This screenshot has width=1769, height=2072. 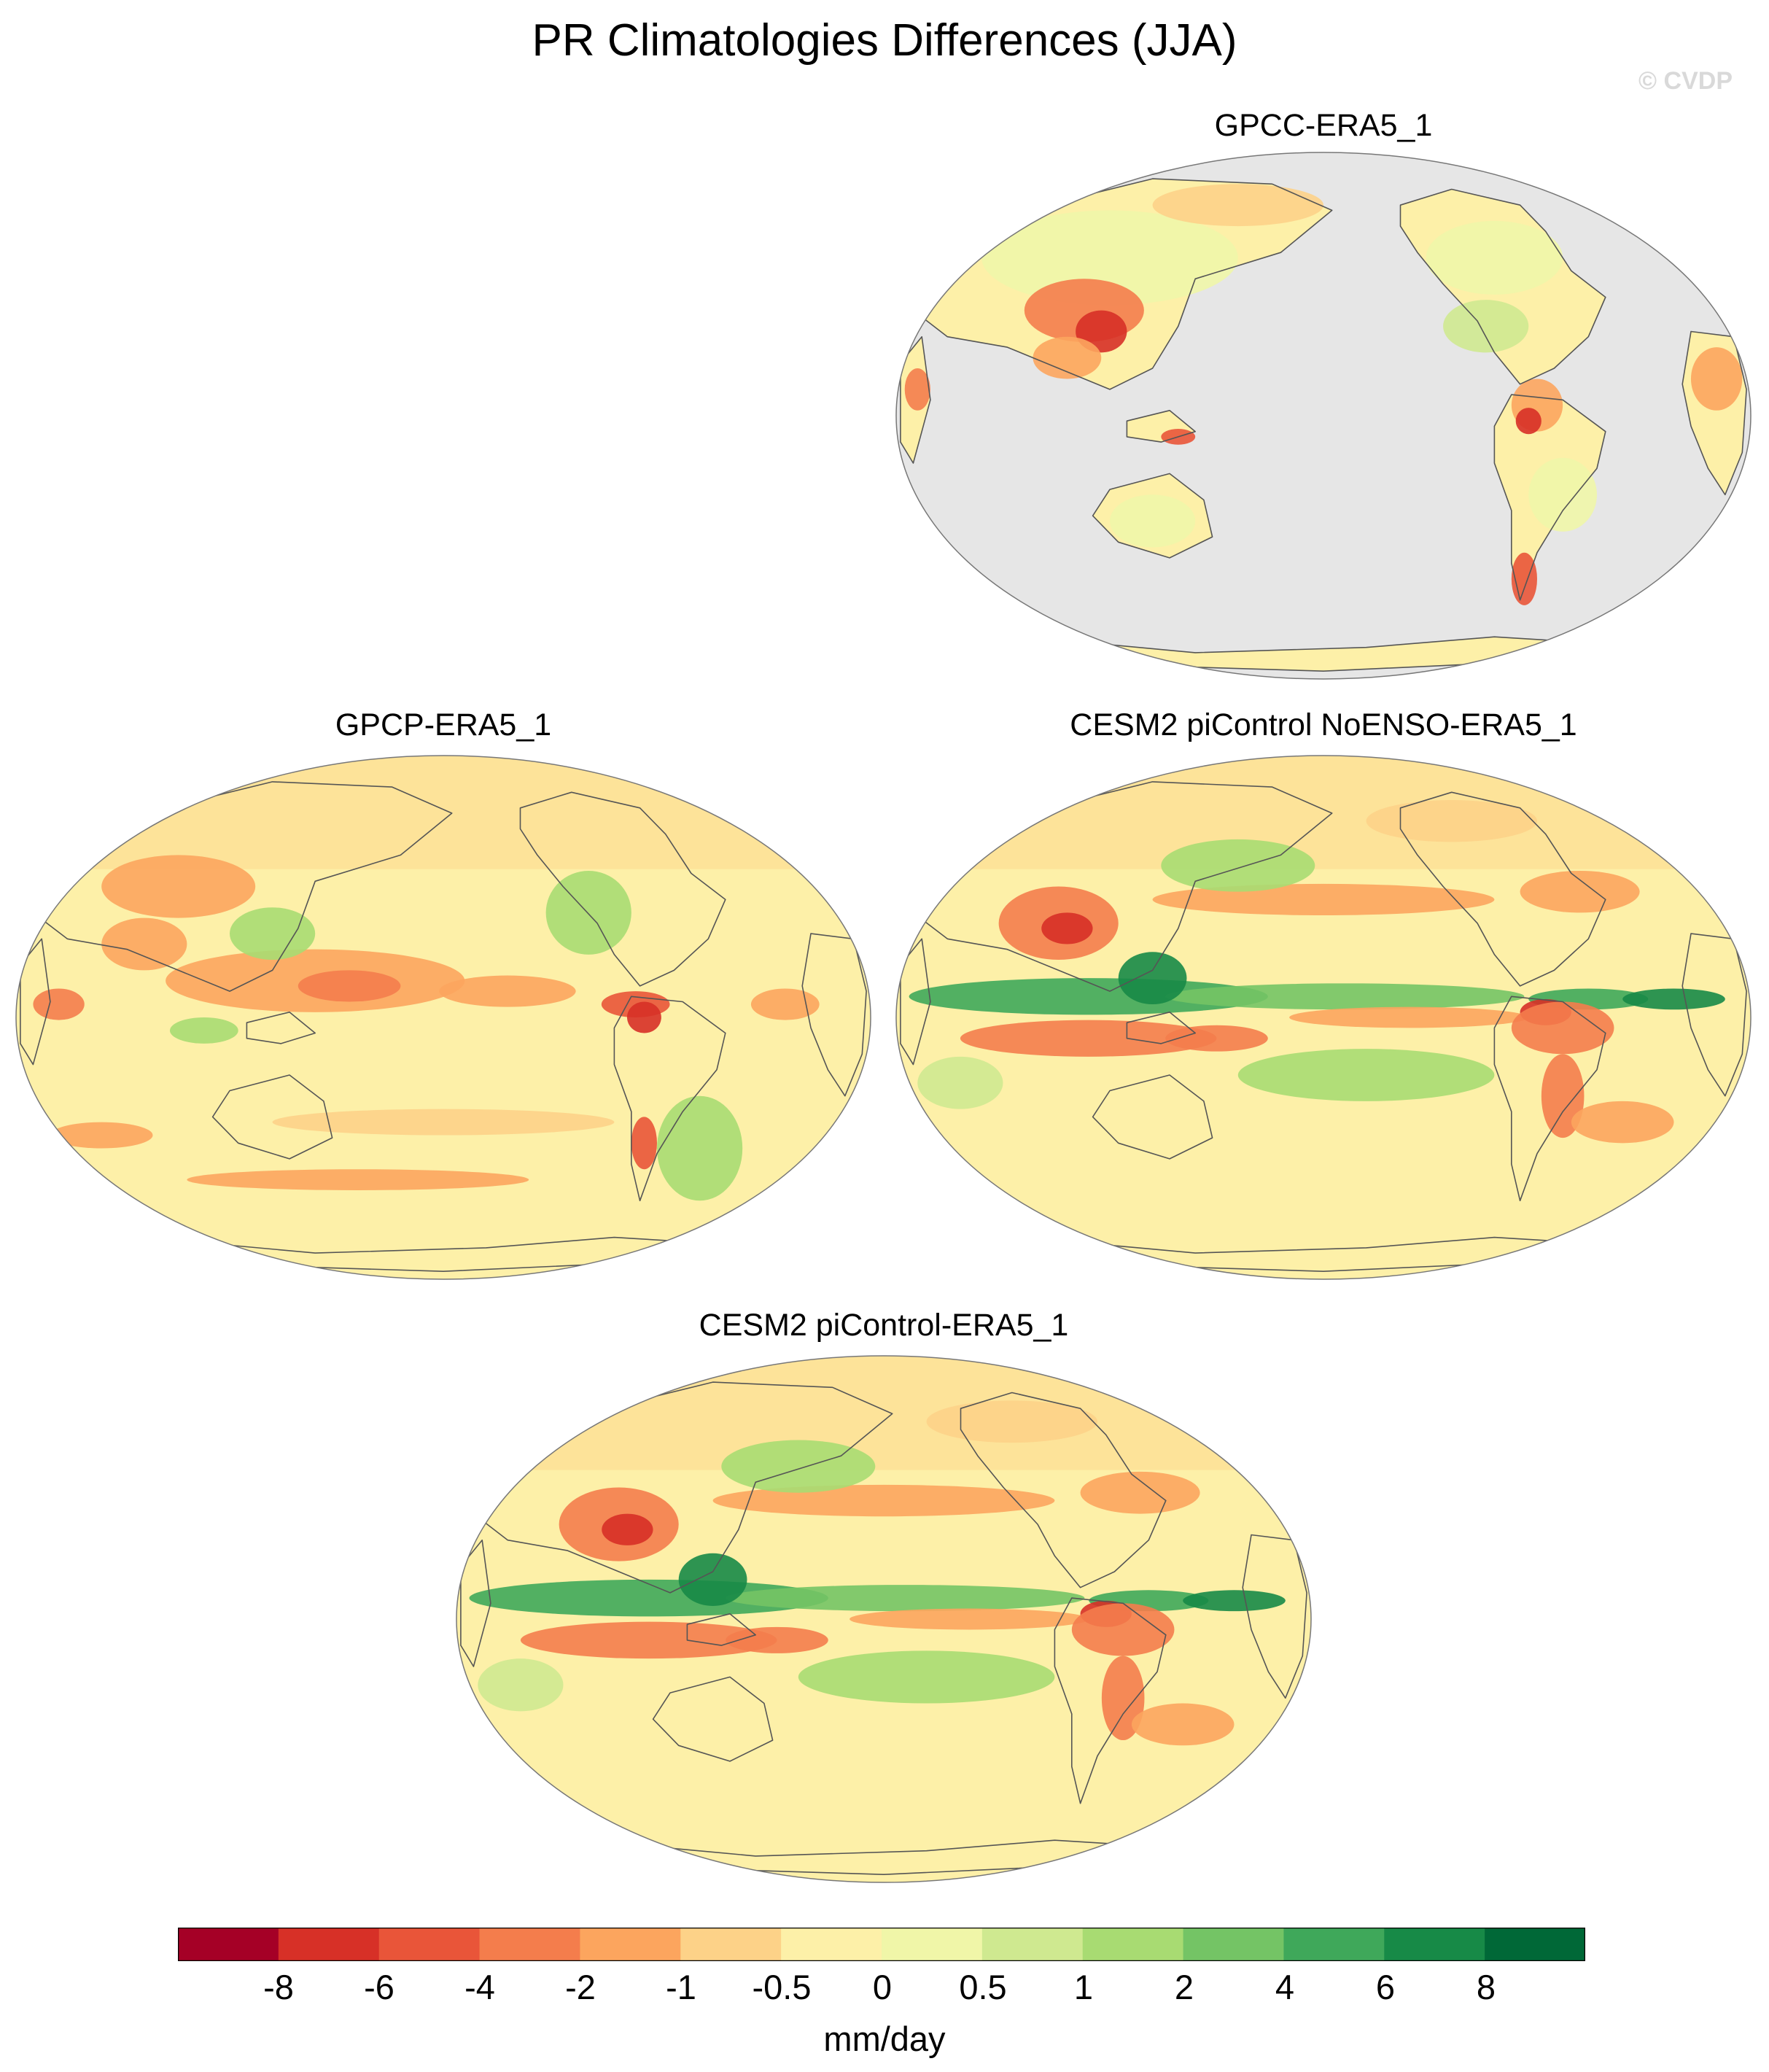 What do you see at coordinates (884, 1326) in the screenshot?
I see `panel-title-cesm2: CESM2 piControl-ERA5_1` at bounding box center [884, 1326].